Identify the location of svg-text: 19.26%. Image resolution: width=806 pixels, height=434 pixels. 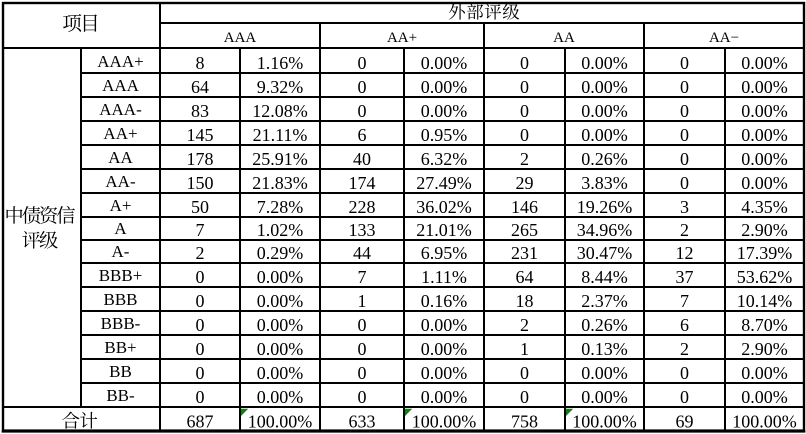
(605, 207).